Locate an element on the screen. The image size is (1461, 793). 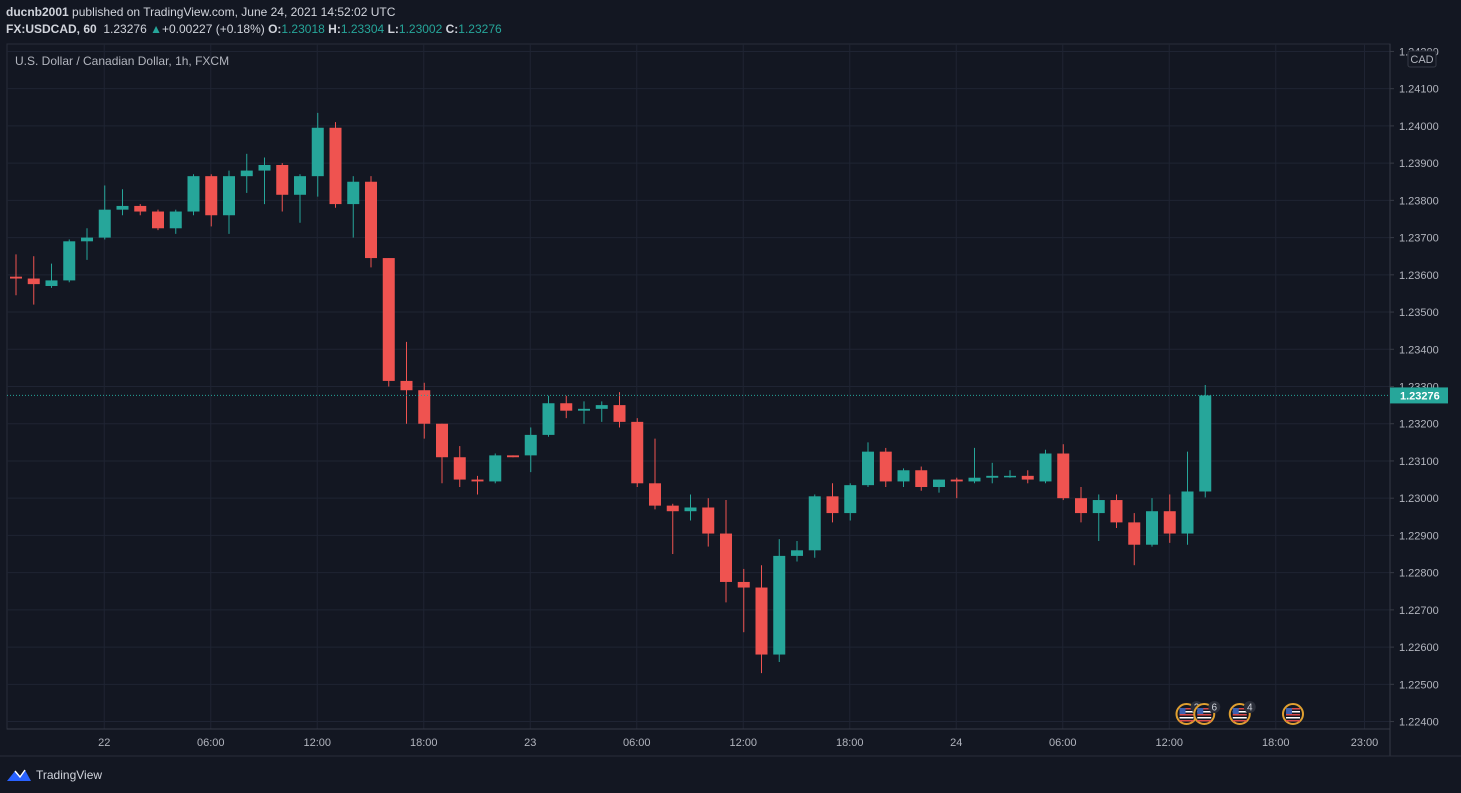
price-tick-label: 1.23400 is located at coordinates (1419, 350).